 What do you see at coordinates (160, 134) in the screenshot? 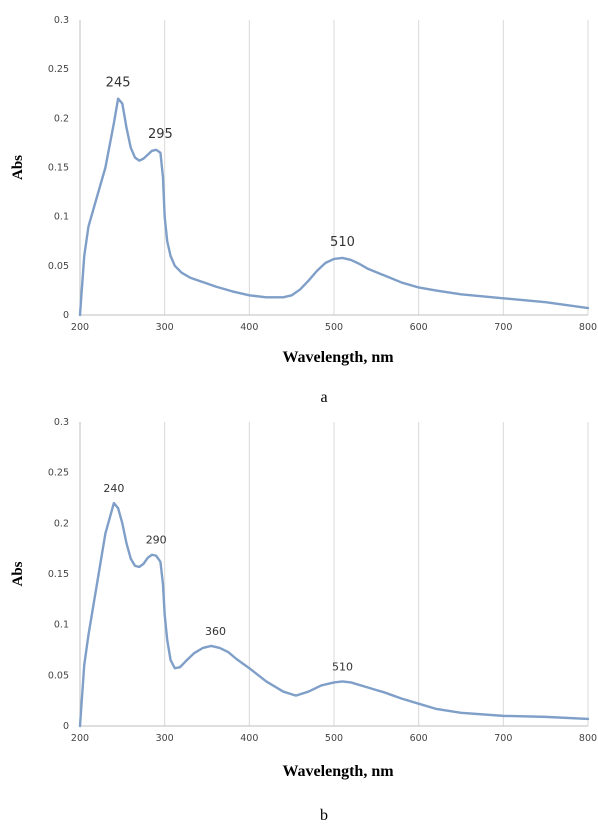
I see `peak-label: 295` at bounding box center [160, 134].